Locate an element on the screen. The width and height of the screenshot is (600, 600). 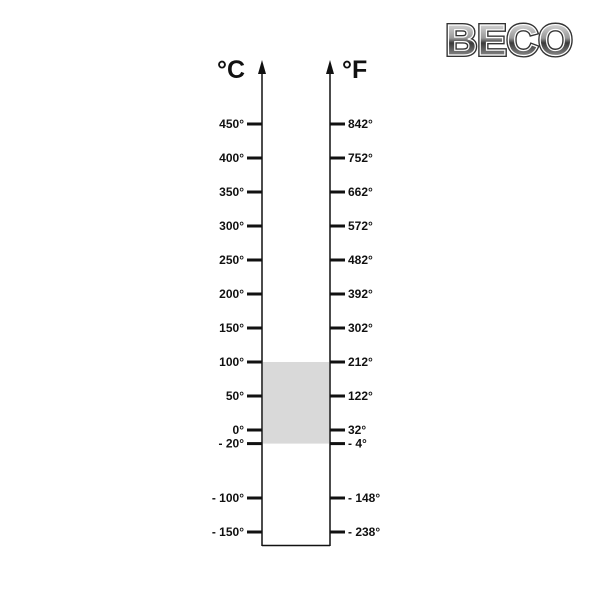
celsius-tick-label: 350° is located at coordinates (231, 192).